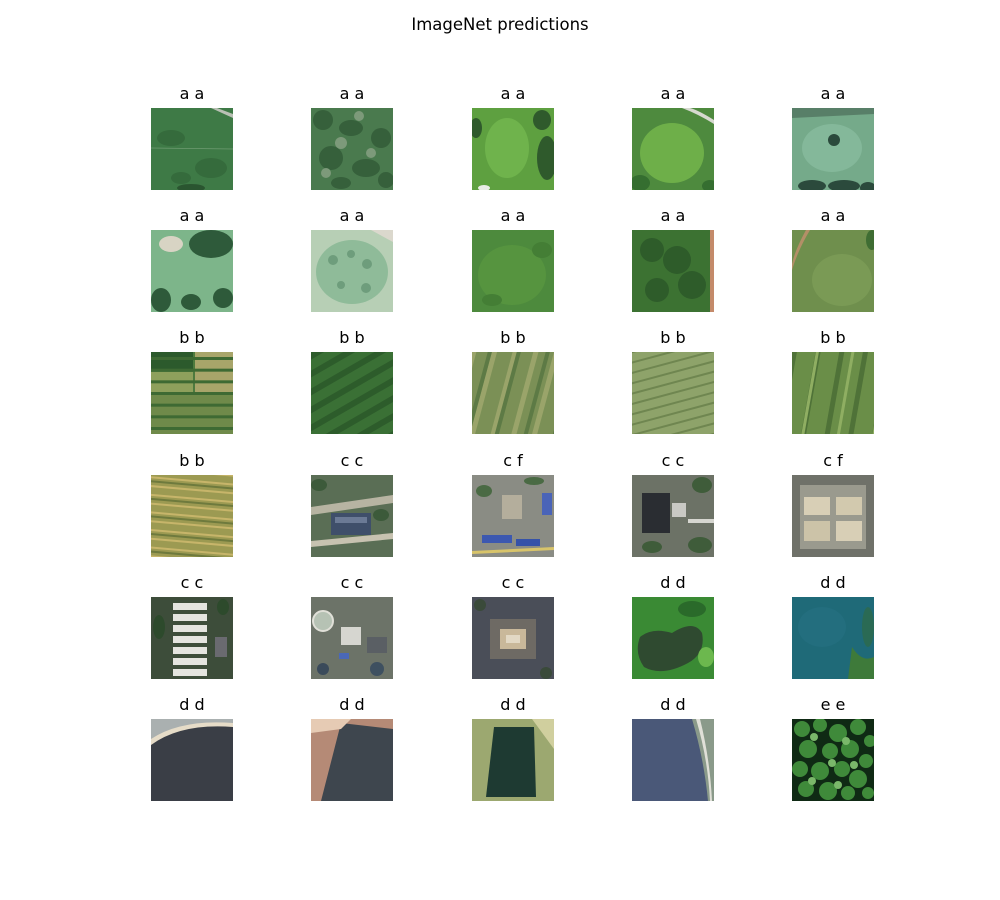  I want to click on figure-title: ImageNet predictions, so click(500, 24).